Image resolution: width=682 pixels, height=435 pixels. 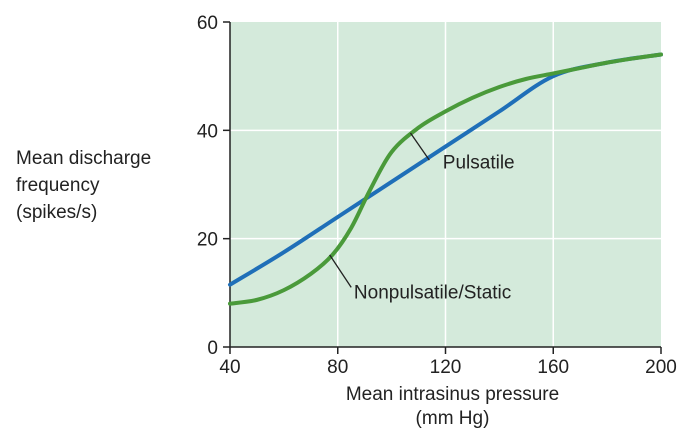 What do you see at coordinates (422, 217) in the screenshot?
I see `annotations: Pulsatile Nonpulsatile/Static` at bounding box center [422, 217].